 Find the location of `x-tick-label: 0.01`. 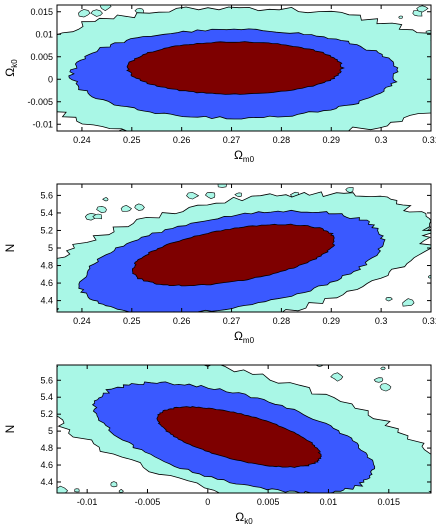

x-tick-label: 0.01 is located at coordinates (329, 502).